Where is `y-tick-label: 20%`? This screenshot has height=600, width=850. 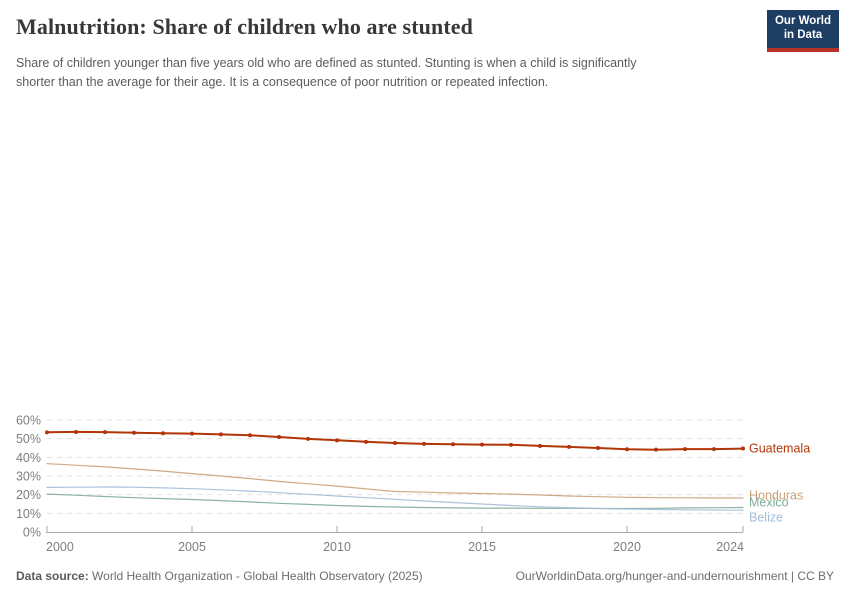 y-tick-label: 20% is located at coordinates (28, 495).